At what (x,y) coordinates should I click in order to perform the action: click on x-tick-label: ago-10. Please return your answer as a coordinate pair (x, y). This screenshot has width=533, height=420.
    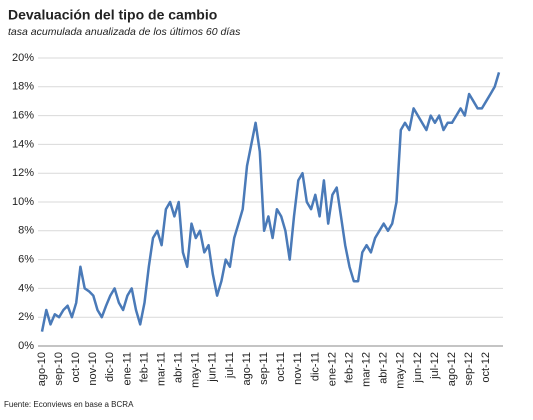
    Looking at the image, I should click on (42, 369).